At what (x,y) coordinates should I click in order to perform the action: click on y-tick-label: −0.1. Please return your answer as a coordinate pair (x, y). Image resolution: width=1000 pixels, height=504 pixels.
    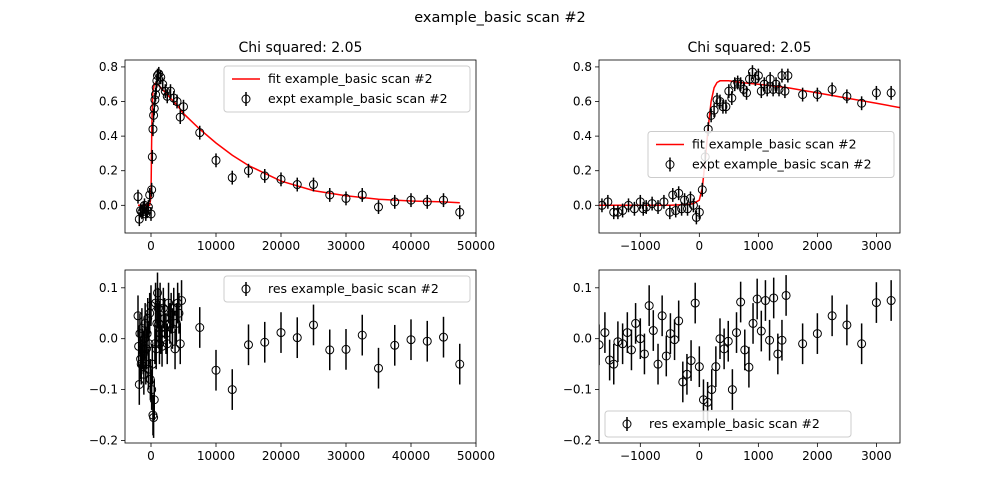
    Looking at the image, I should click on (577, 390).